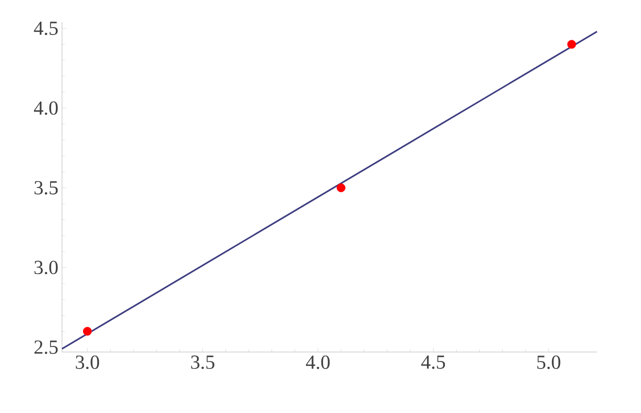  Describe the element at coordinates (46, 188) in the screenshot. I see `y-tick-label: 3.5` at that location.